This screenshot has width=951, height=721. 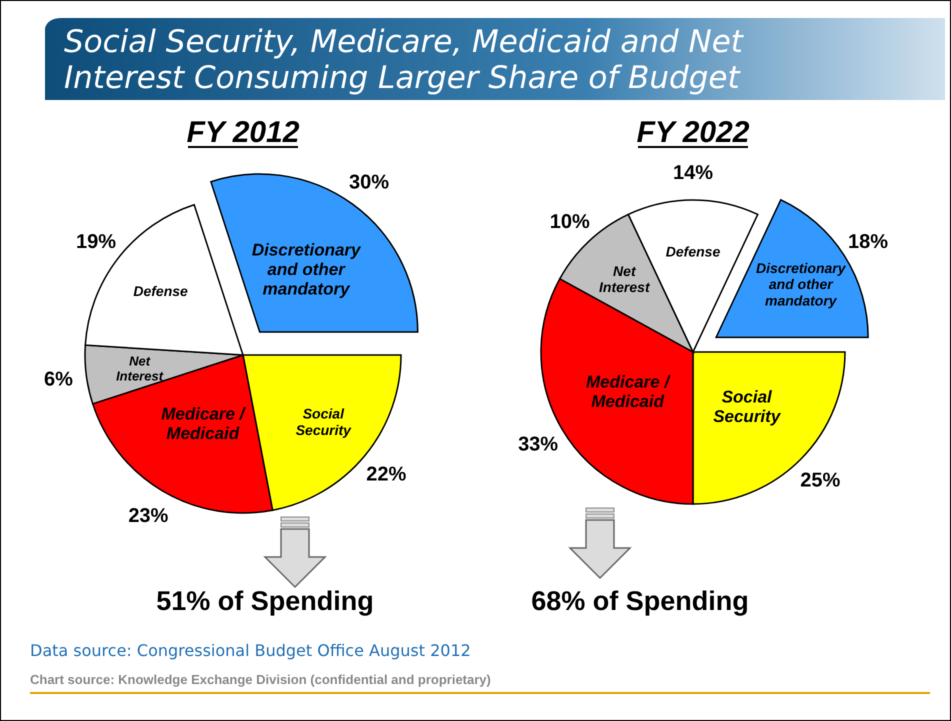 What do you see at coordinates (243, 132) in the screenshot?
I see `chart-title: FY 2012` at bounding box center [243, 132].